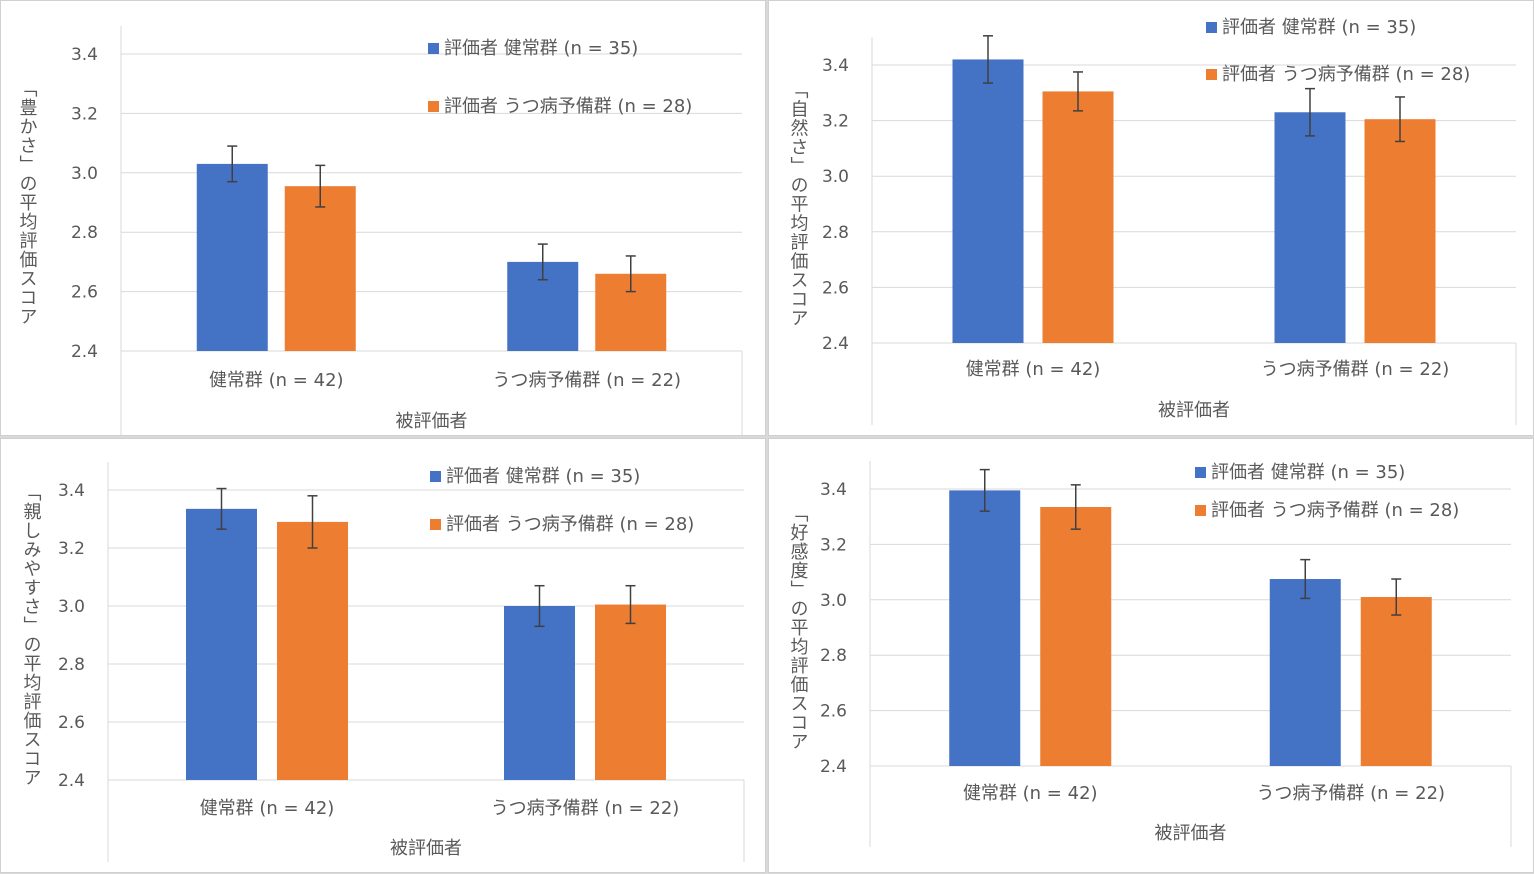 This screenshot has height=874, width=1534. Describe the element at coordinates (27, 202) in the screenshot. I see `y-axis-title: 「豊かさ」の平均評価スコア` at that location.